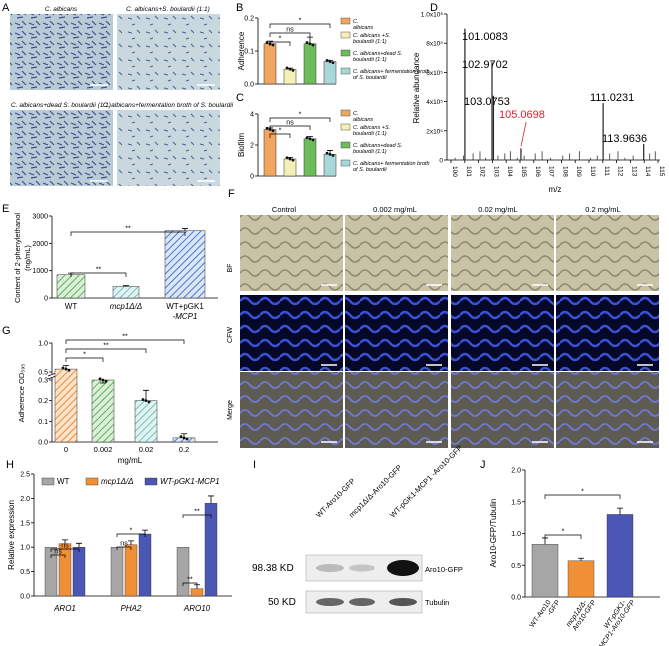 The width and height of the screenshot is (669, 646). Describe the element at coordinates (239, 8) in the screenshot. I see `panel-label-b: B` at that location.